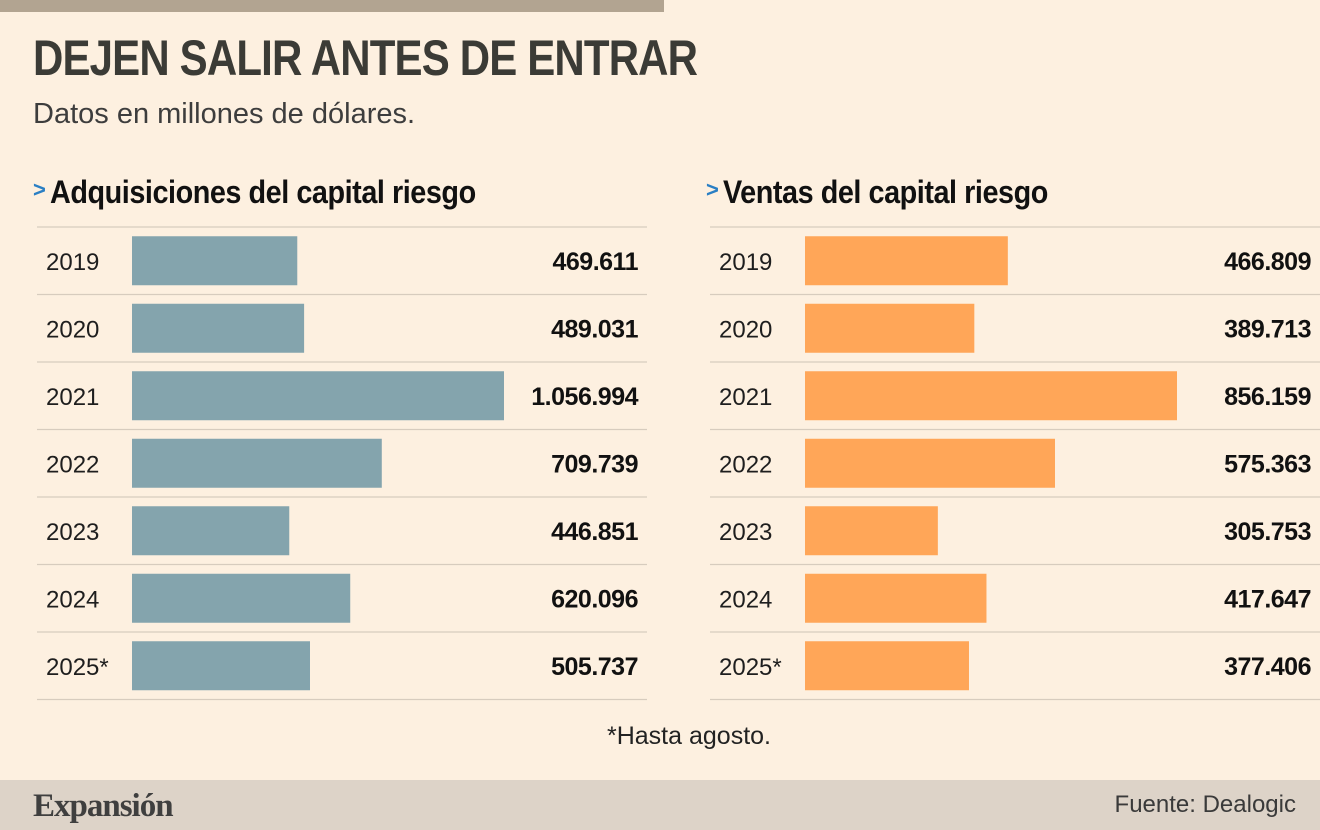 This screenshot has height=830, width=1320. Describe the element at coordinates (594, 599) in the screenshot. I see `value-label: 620.096` at that location.